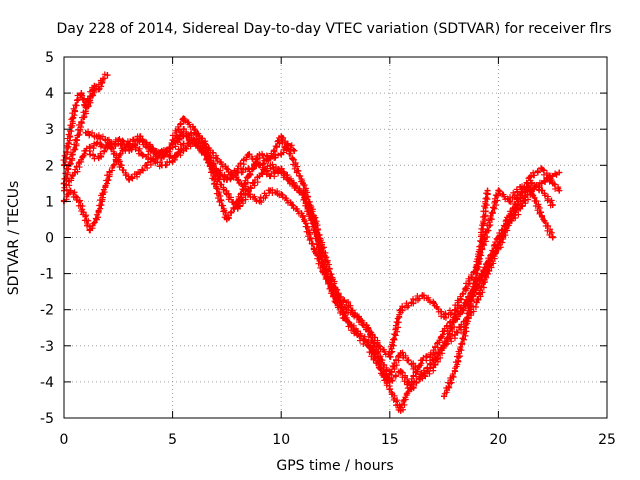 The height and width of the screenshot is (480, 640). Describe the element at coordinates (334, 466) in the screenshot. I see `x-axis-label: GPS time / hours` at that location.